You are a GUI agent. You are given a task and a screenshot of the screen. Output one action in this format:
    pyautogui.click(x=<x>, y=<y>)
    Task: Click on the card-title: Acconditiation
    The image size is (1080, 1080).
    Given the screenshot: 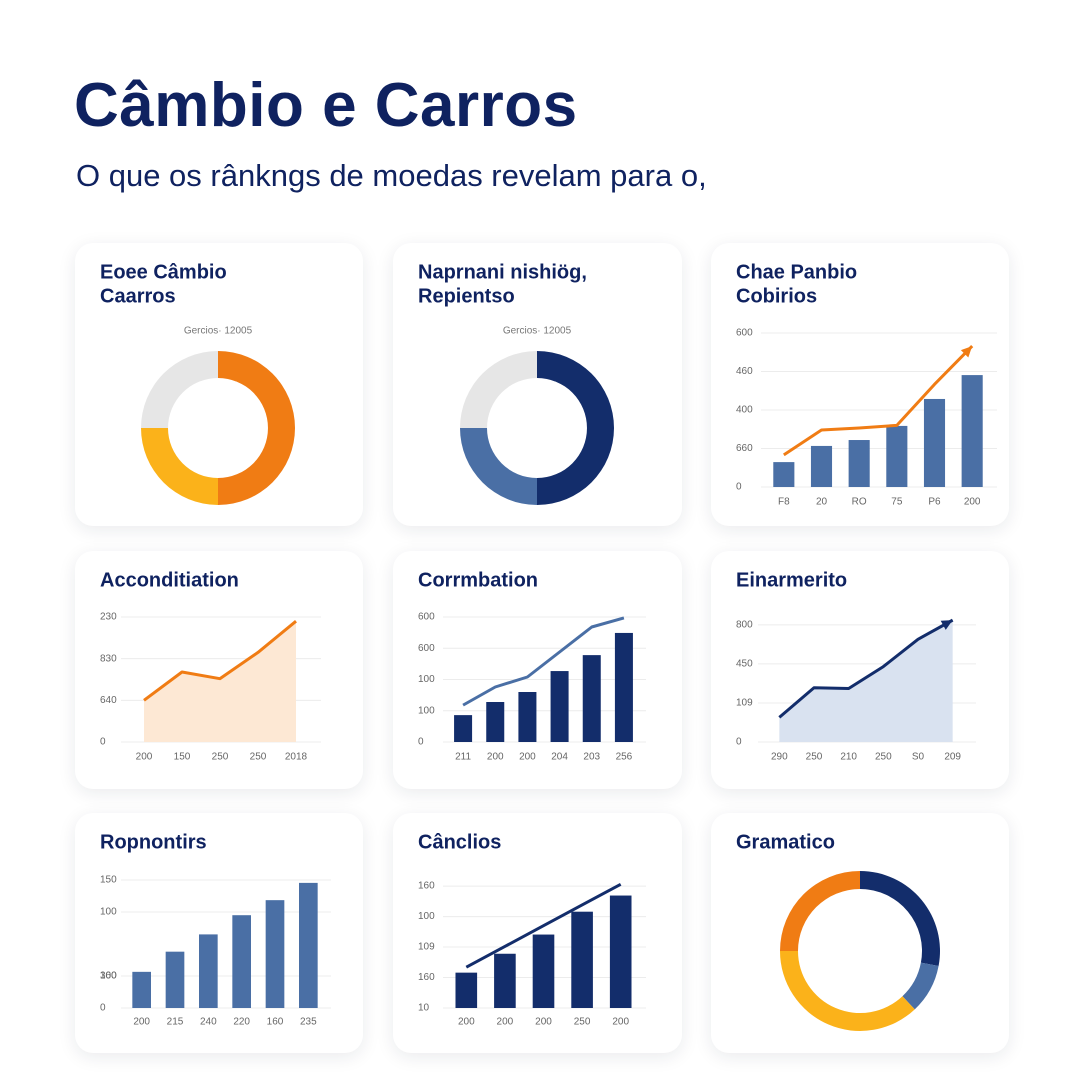 What is the action you would take?
    pyautogui.click(x=169, y=580)
    